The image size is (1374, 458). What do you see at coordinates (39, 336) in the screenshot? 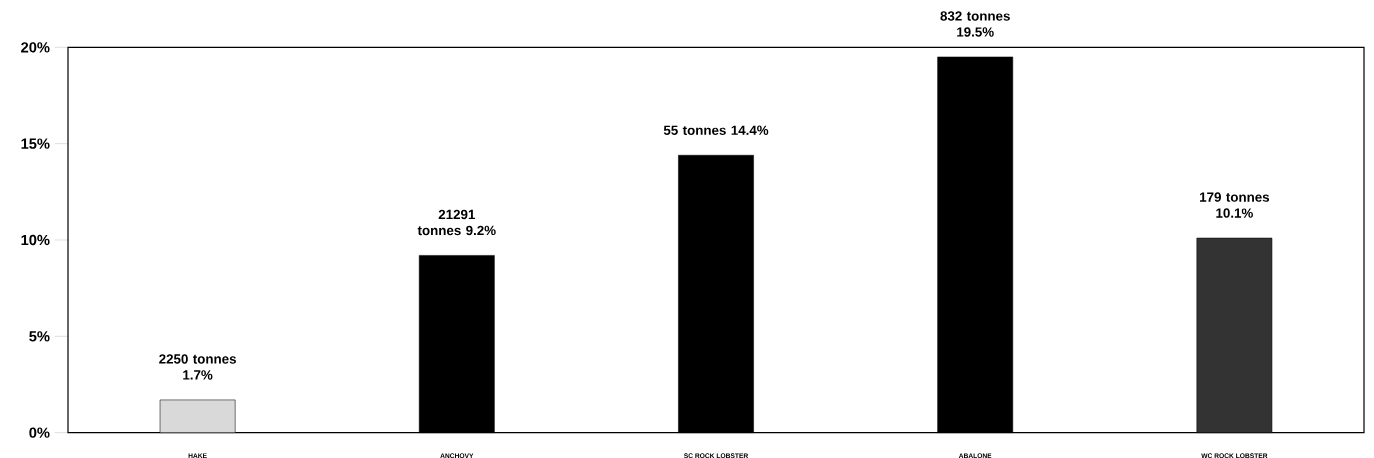
I see `y-tick-label: 5%` at bounding box center [39, 336].